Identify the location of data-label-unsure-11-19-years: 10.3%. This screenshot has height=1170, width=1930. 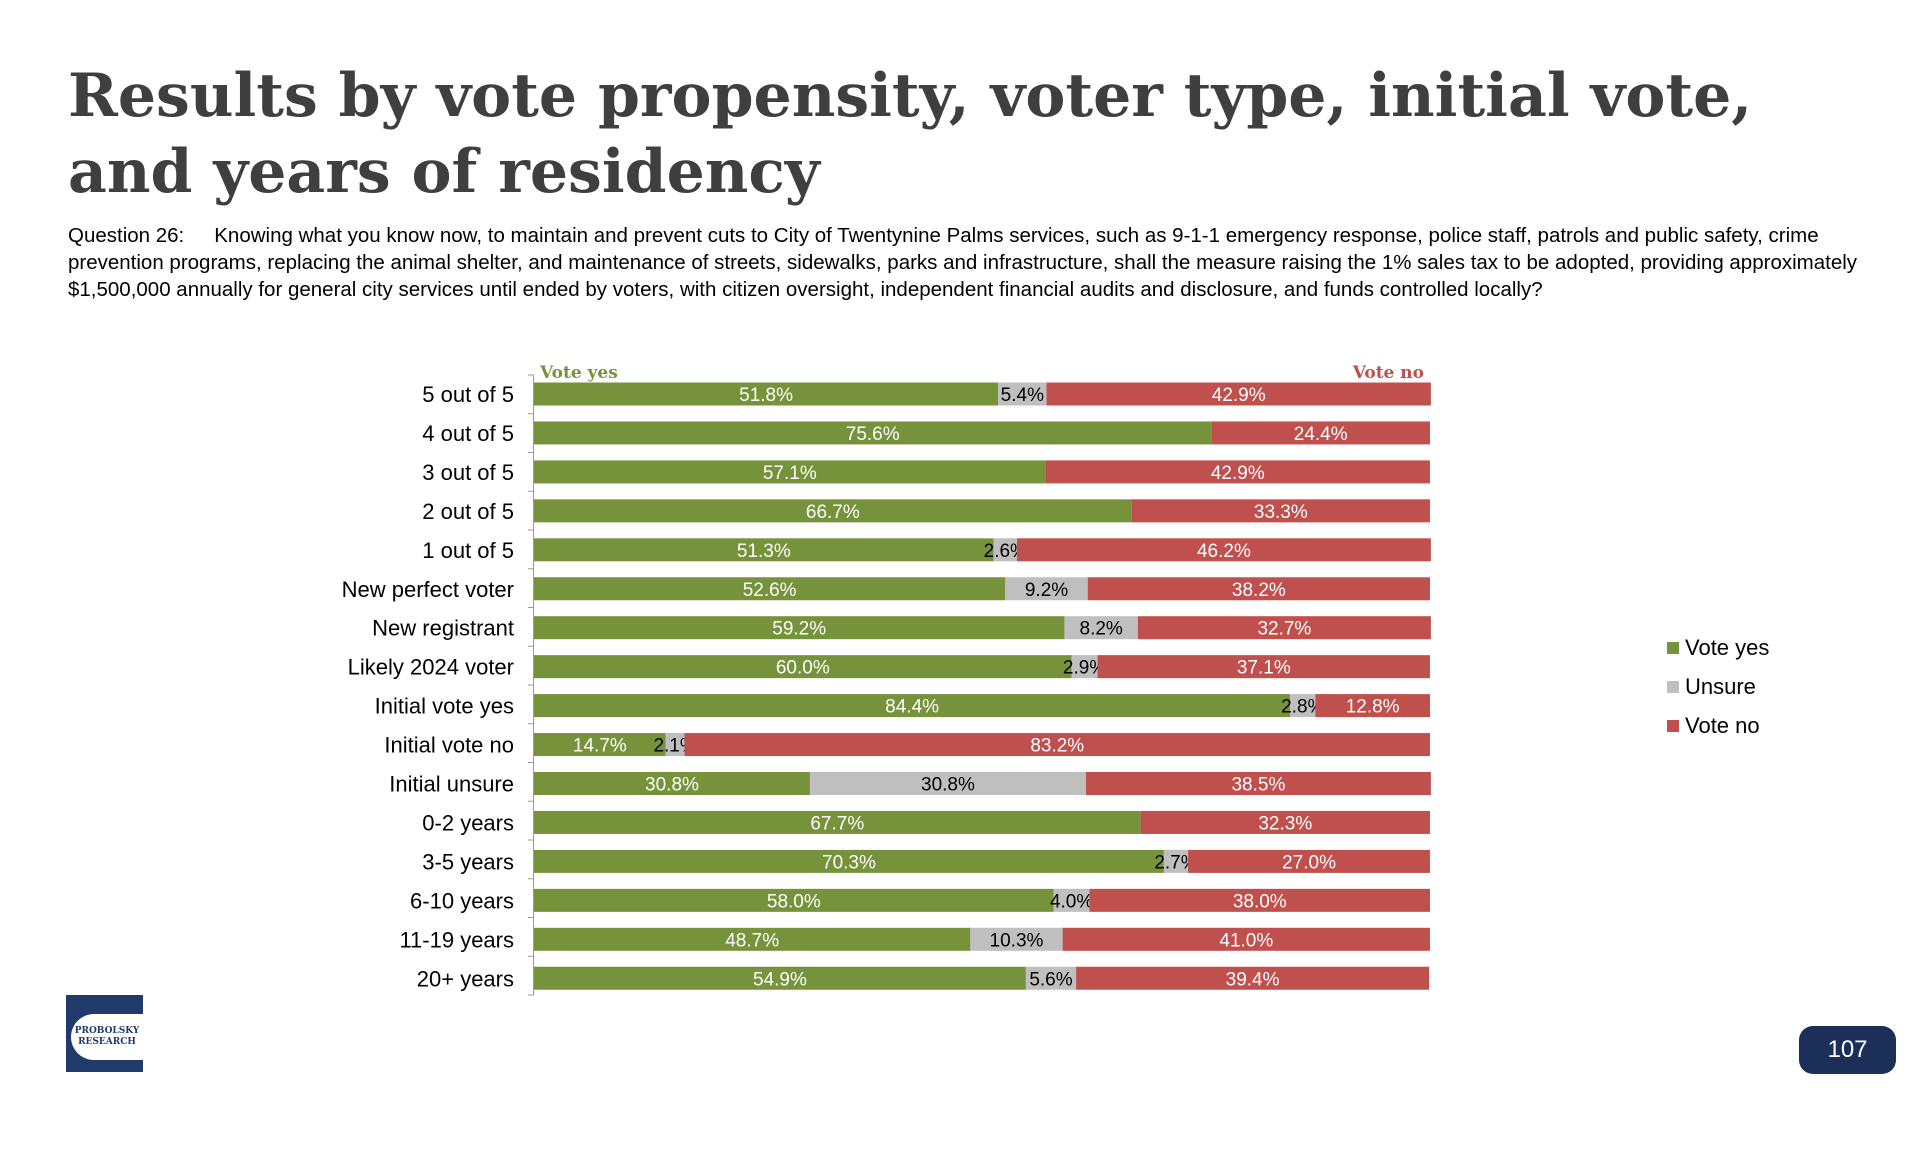
(1017, 940).